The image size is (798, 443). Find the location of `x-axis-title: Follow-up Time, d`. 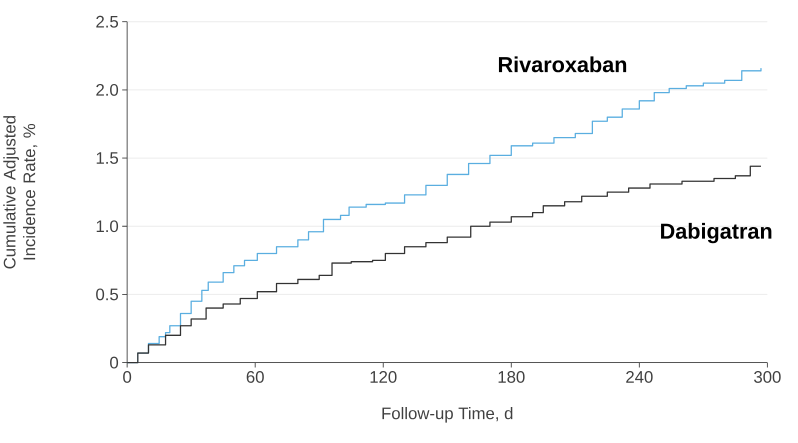

x-axis-title: Follow-up Time, d is located at coordinates (447, 415).